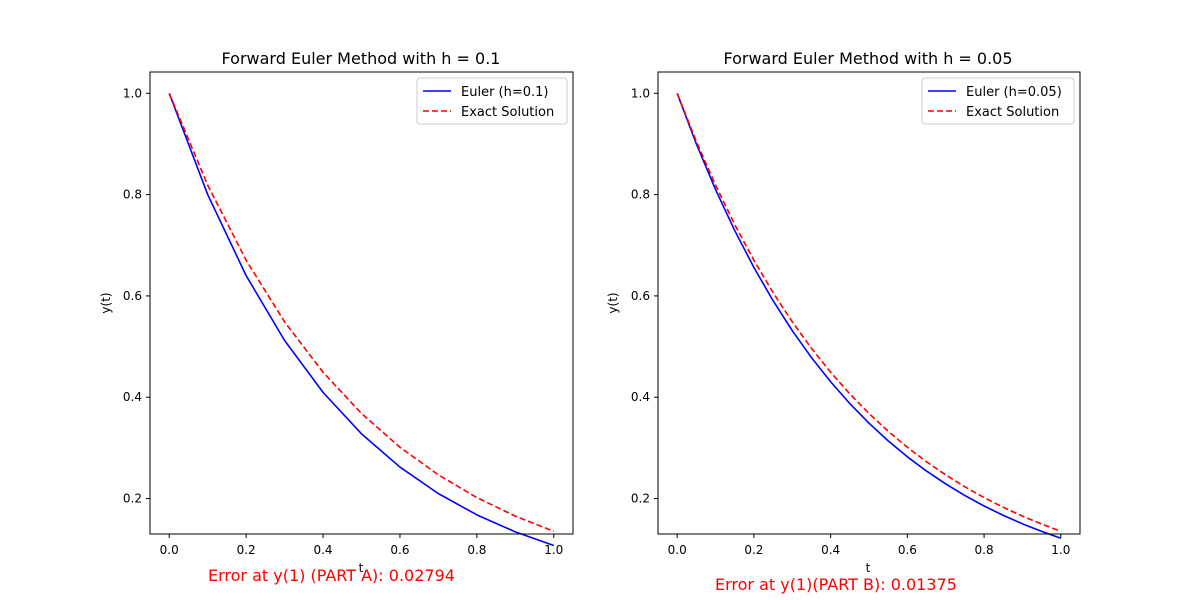 This screenshot has width=1200, height=600. What do you see at coordinates (361, 58) in the screenshot?
I see `panel-a-title: Forward Euler Method with h = 0.1` at bounding box center [361, 58].